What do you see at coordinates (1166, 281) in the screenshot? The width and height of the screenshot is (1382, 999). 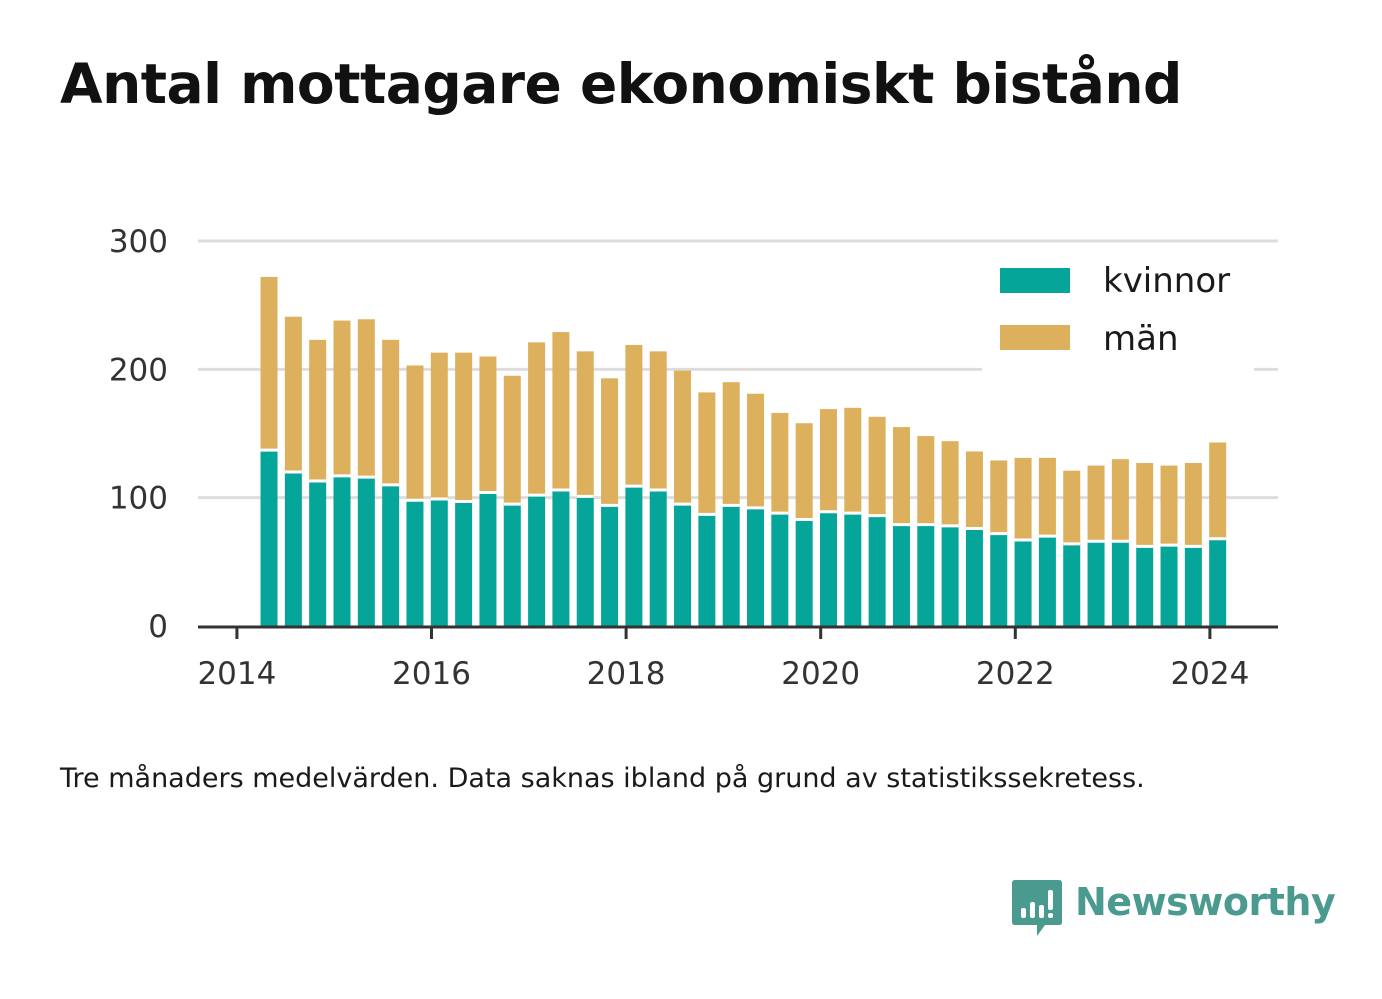 I see `legend-label-kvinnor: kvinnor` at bounding box center [1166, 281].